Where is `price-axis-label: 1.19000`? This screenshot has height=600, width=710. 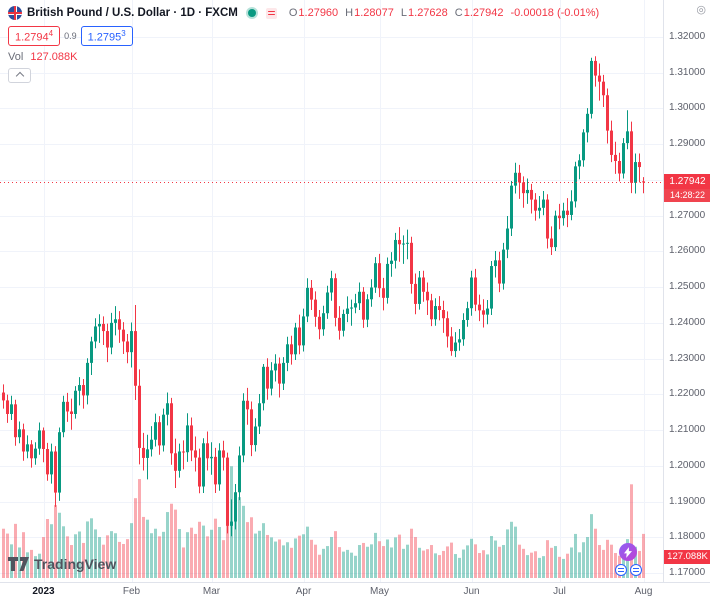
price-axis-label: 1.19000 is located at coordinates (687, 501).